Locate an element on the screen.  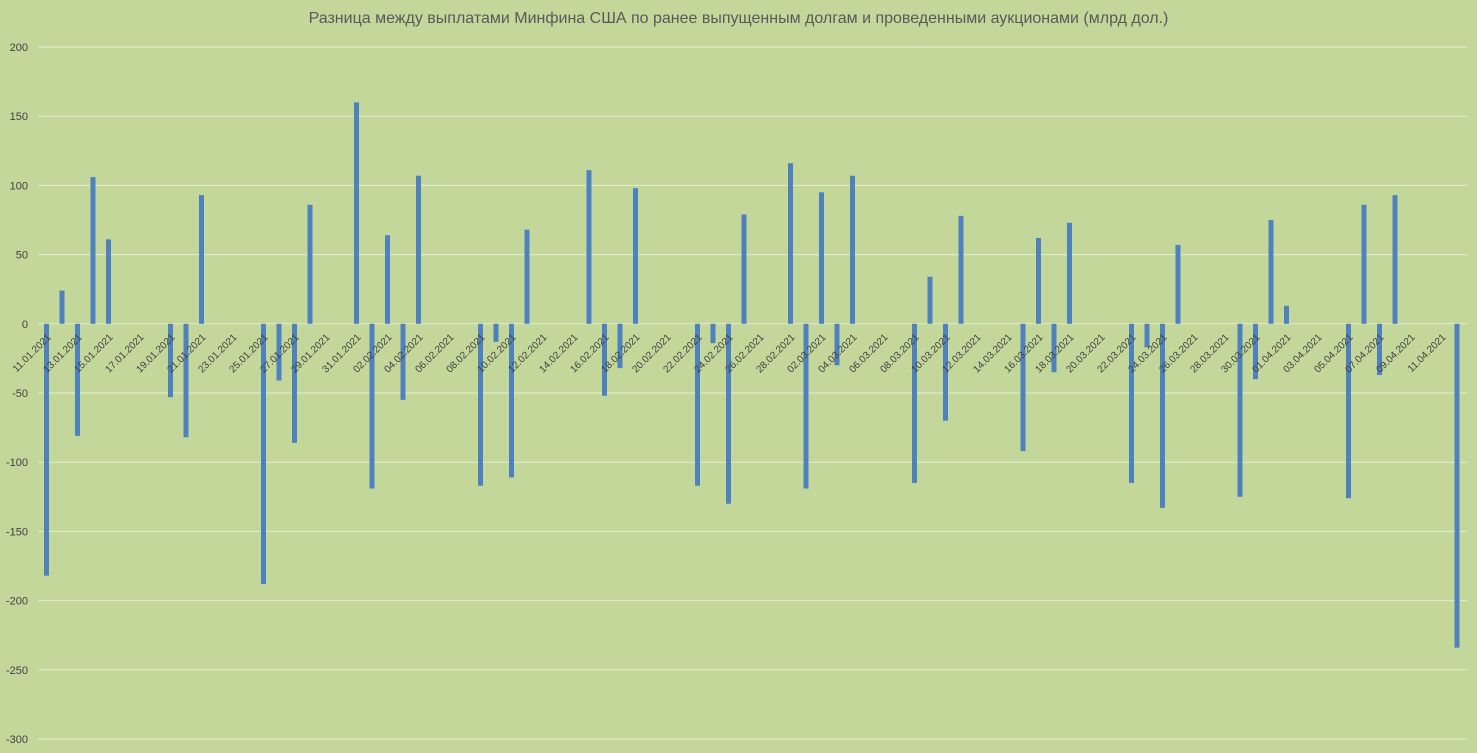
y-tick-label: 100 is located at coordinates (19, 186).